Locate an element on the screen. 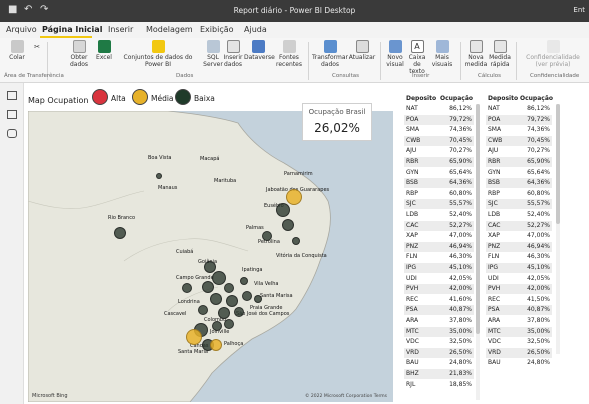  excel-button: Excel is located at coordinates (104, 50).